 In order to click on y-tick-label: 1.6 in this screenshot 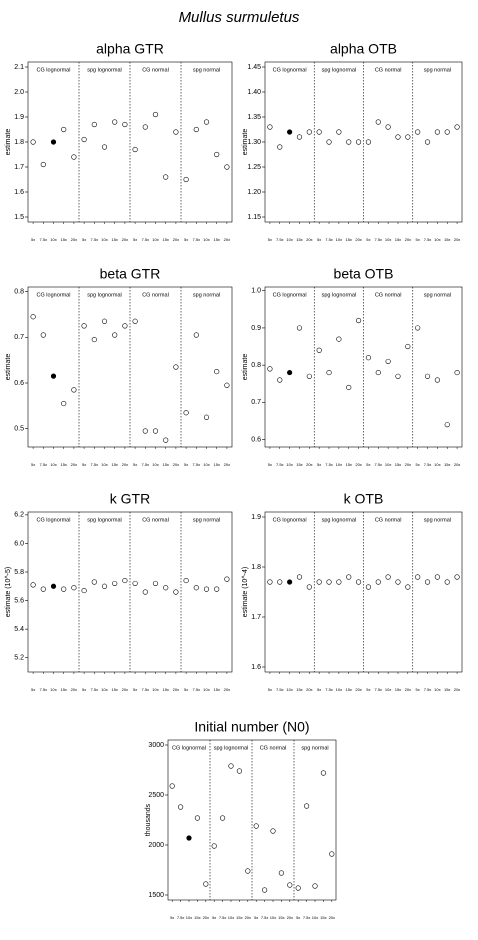, I will do `click(256, 667)`.